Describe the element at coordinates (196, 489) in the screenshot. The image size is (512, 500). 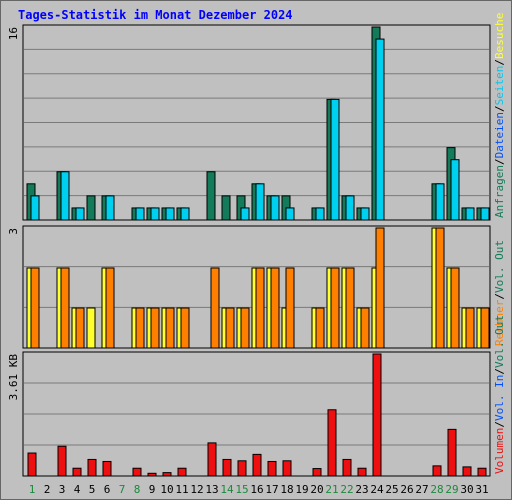
I see `x-tick-label-12: 12` at that location.